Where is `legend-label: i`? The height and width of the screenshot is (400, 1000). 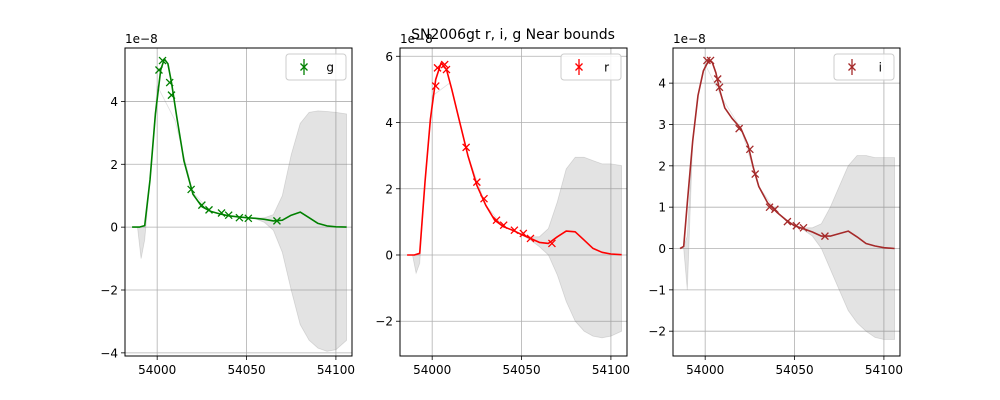 legend-label: i is located at coordinates (880, 68).